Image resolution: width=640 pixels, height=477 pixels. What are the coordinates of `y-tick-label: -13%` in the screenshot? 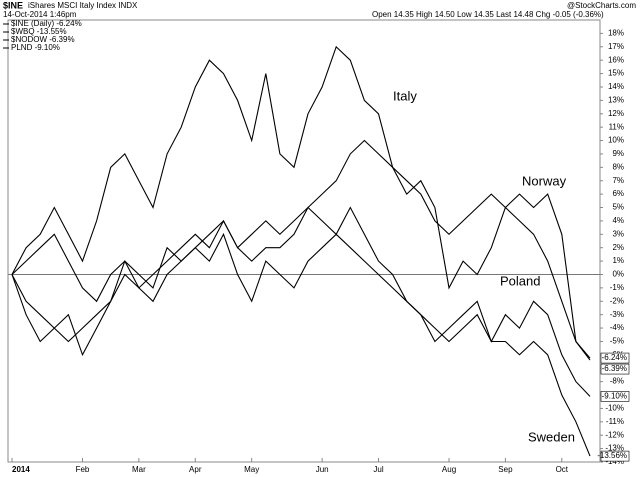 It's located at (614, 448).